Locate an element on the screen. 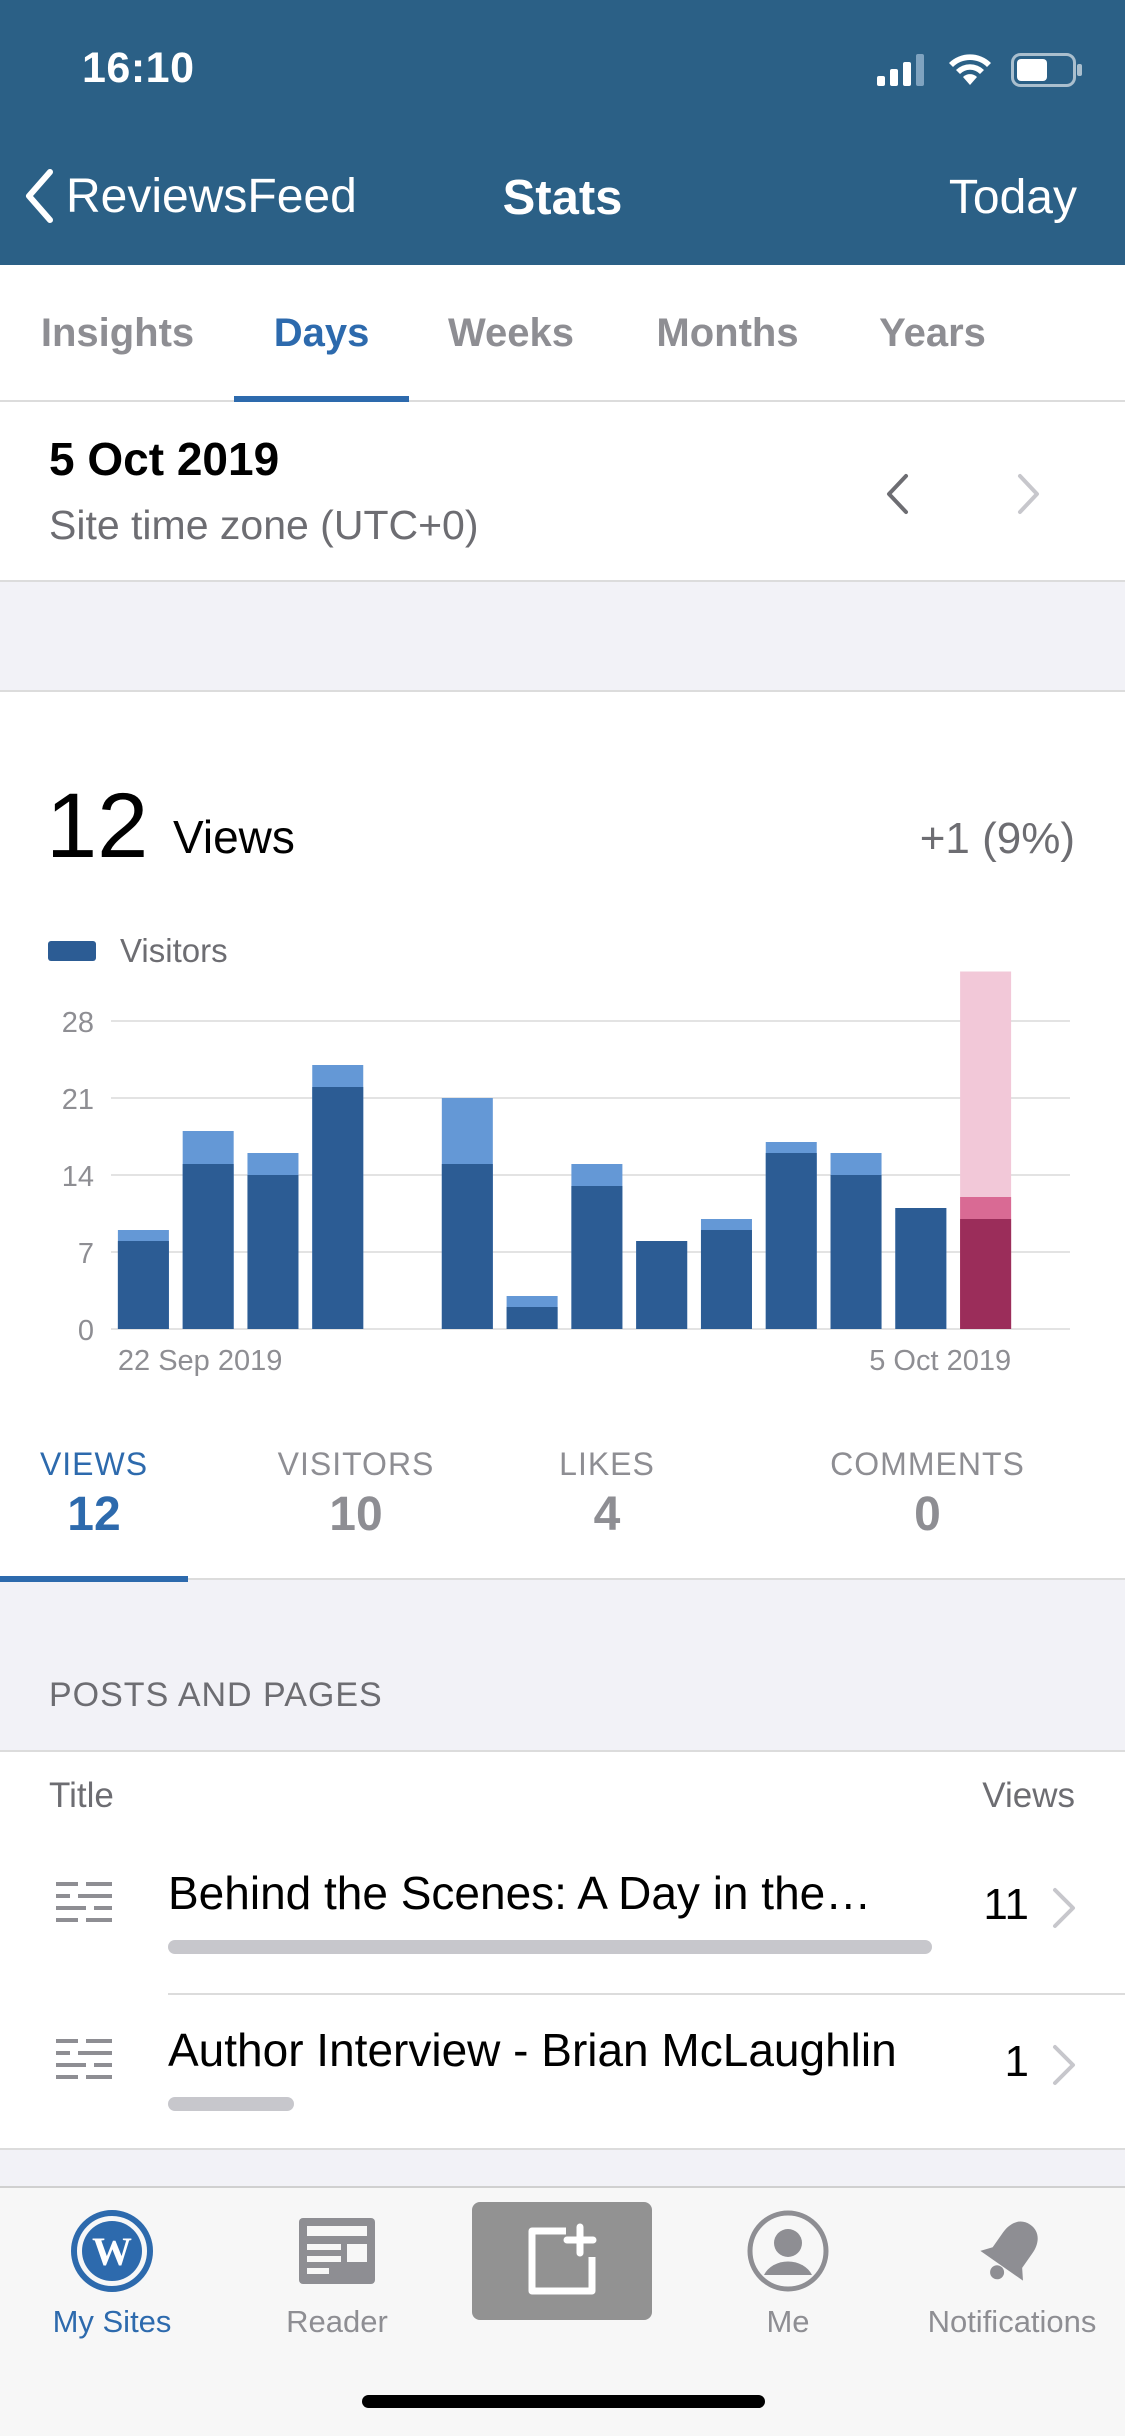 The width and height of the screenshot is (1125, 2436). battery-icon is located at coordinates (1046, 70).